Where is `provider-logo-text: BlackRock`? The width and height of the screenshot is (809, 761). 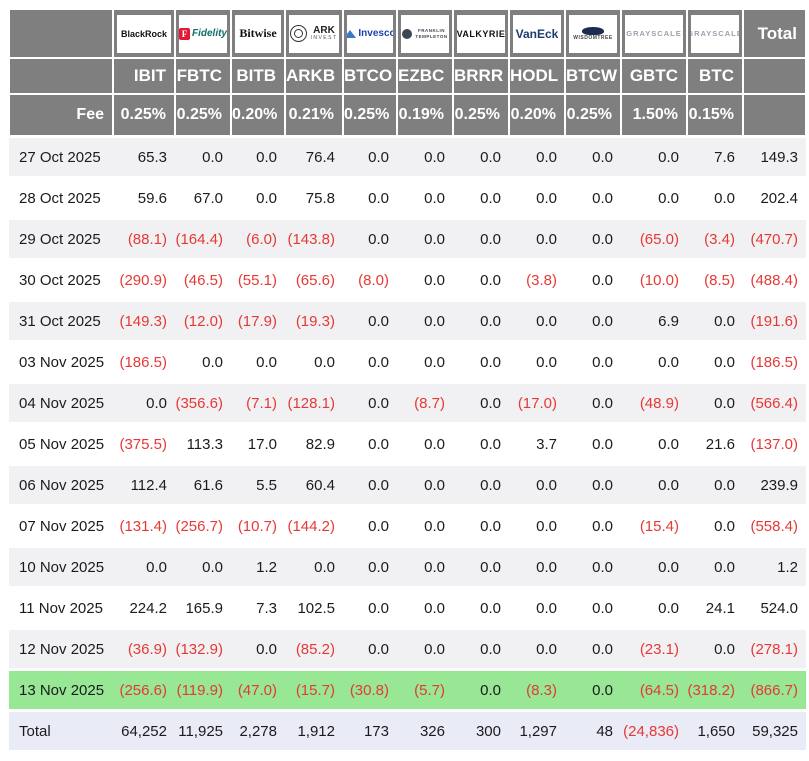 provider-logo-text: BlackRock is located at coordinates (144, 33).